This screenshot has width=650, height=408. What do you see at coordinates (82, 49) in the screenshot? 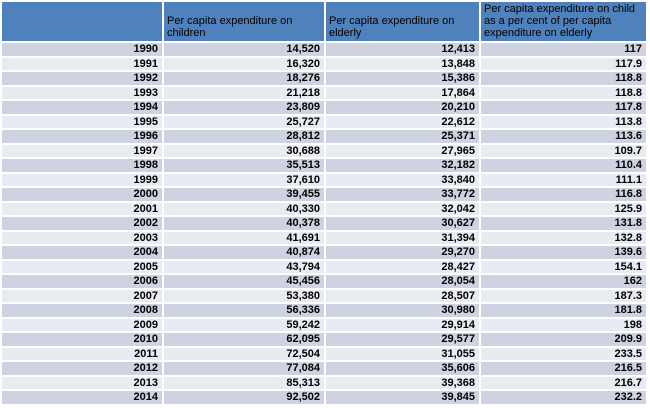
I see `year-cell: 1990` at bounding box center [82, 49].